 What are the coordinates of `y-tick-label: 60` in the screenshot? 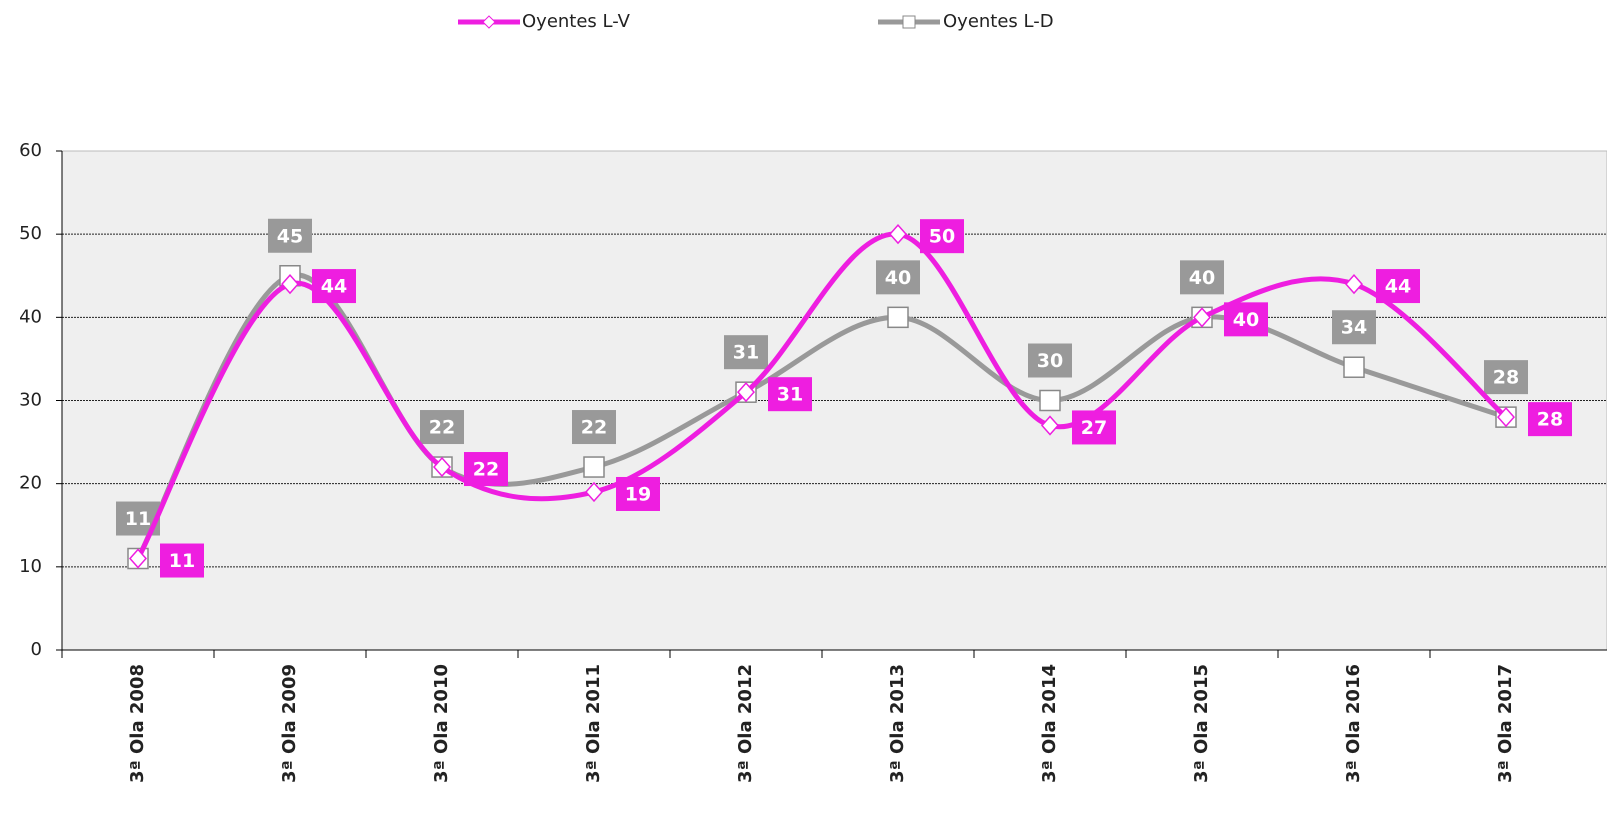 It's located at (30, 150).